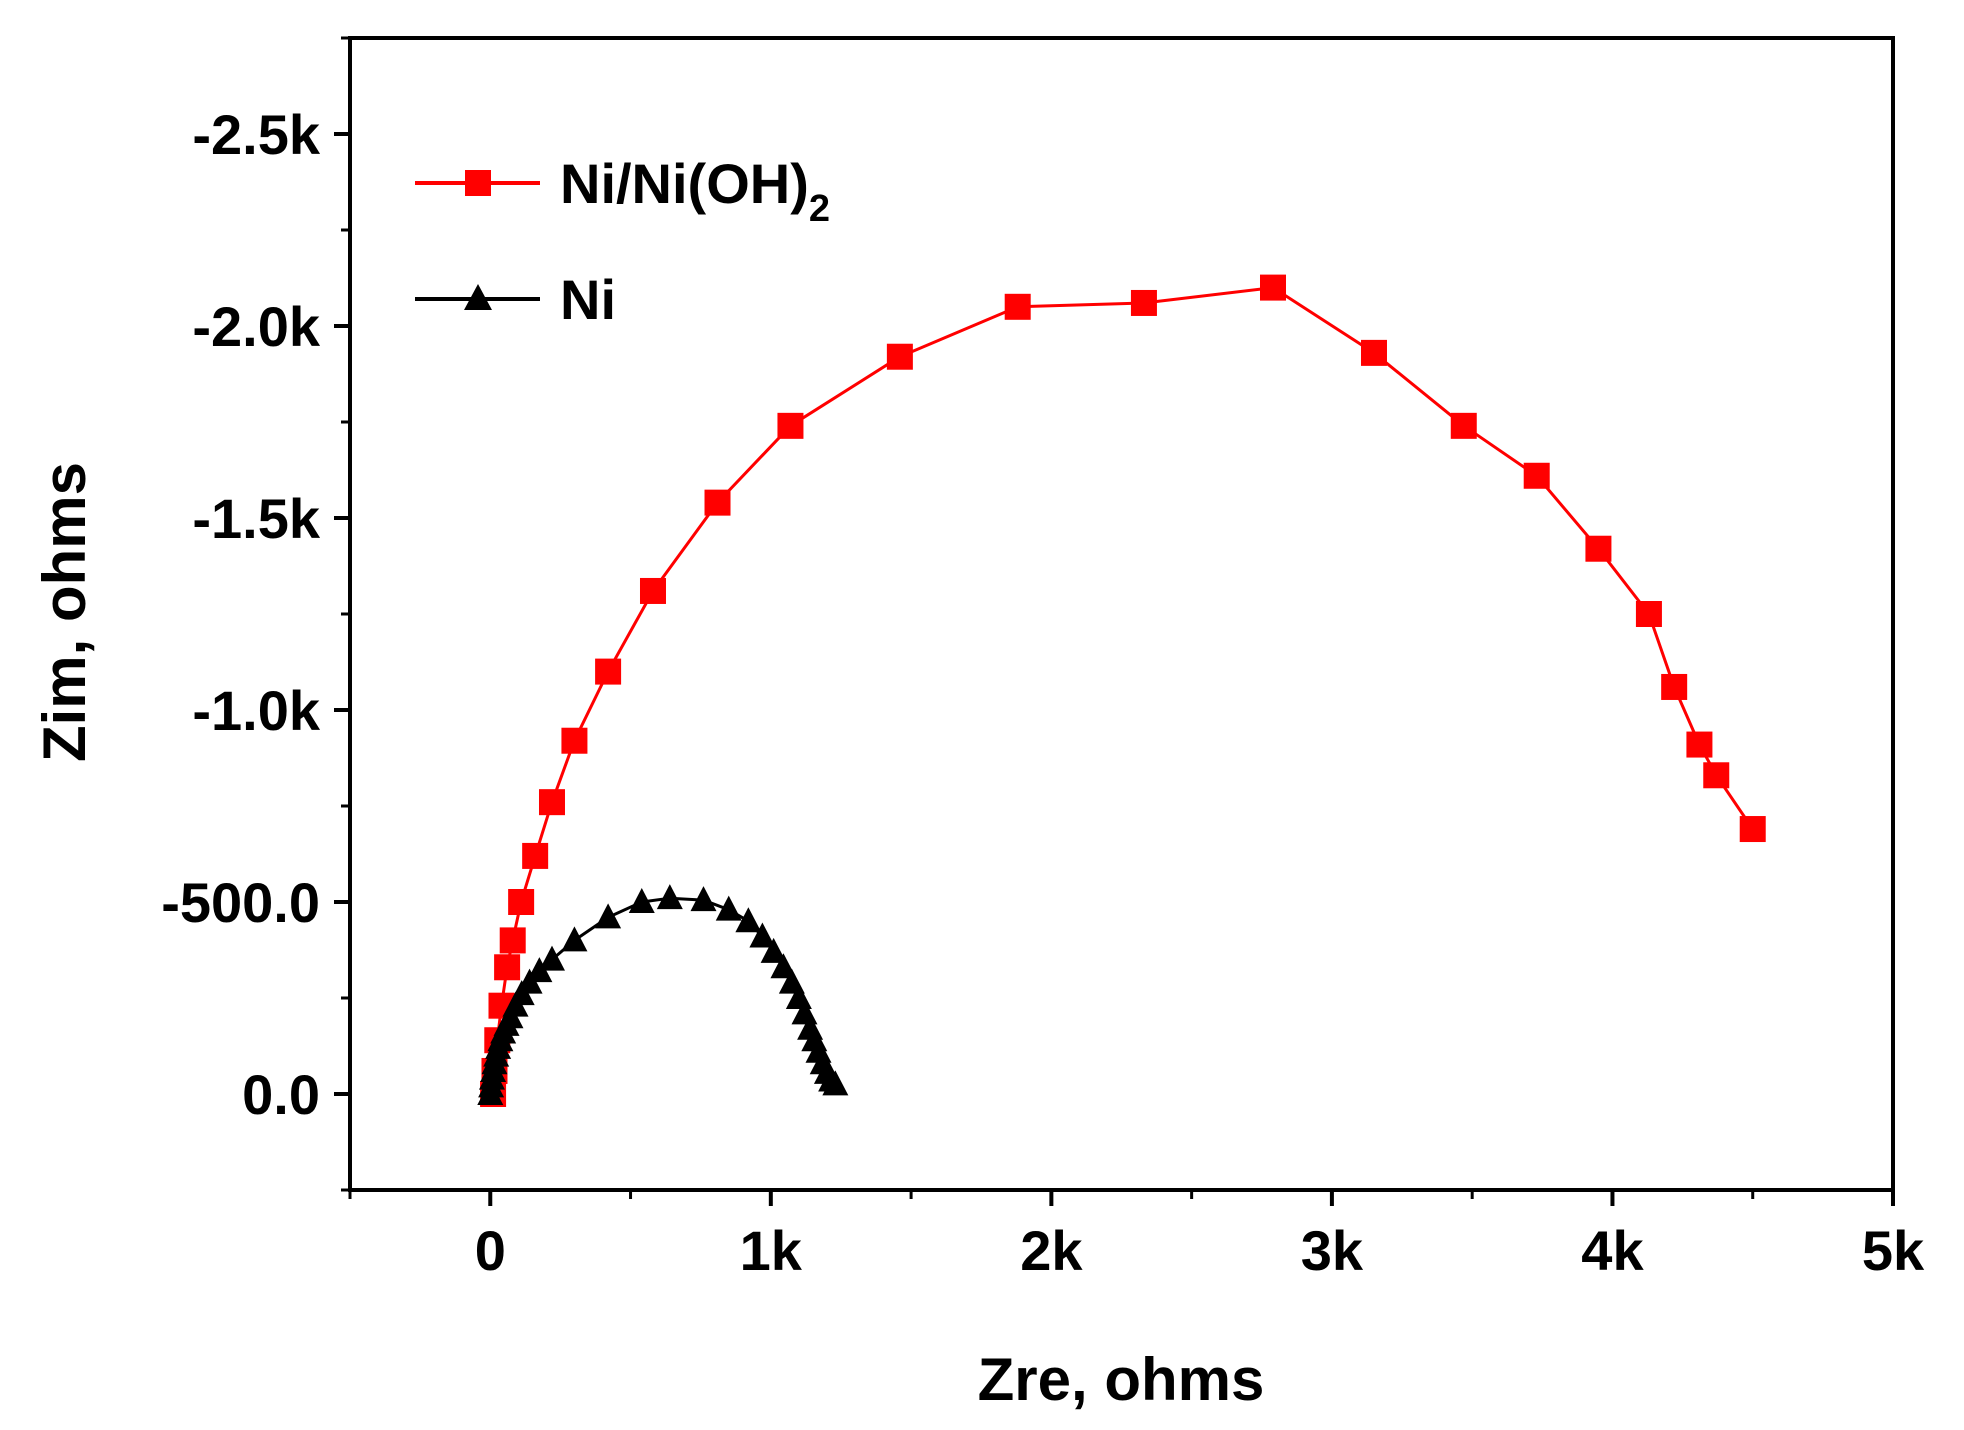 This screenshot has width=1964, height=1430. Describe the element at coordinates (1051, 1250) in the screenshot. I see `x-tick-label: 2k` at that location.